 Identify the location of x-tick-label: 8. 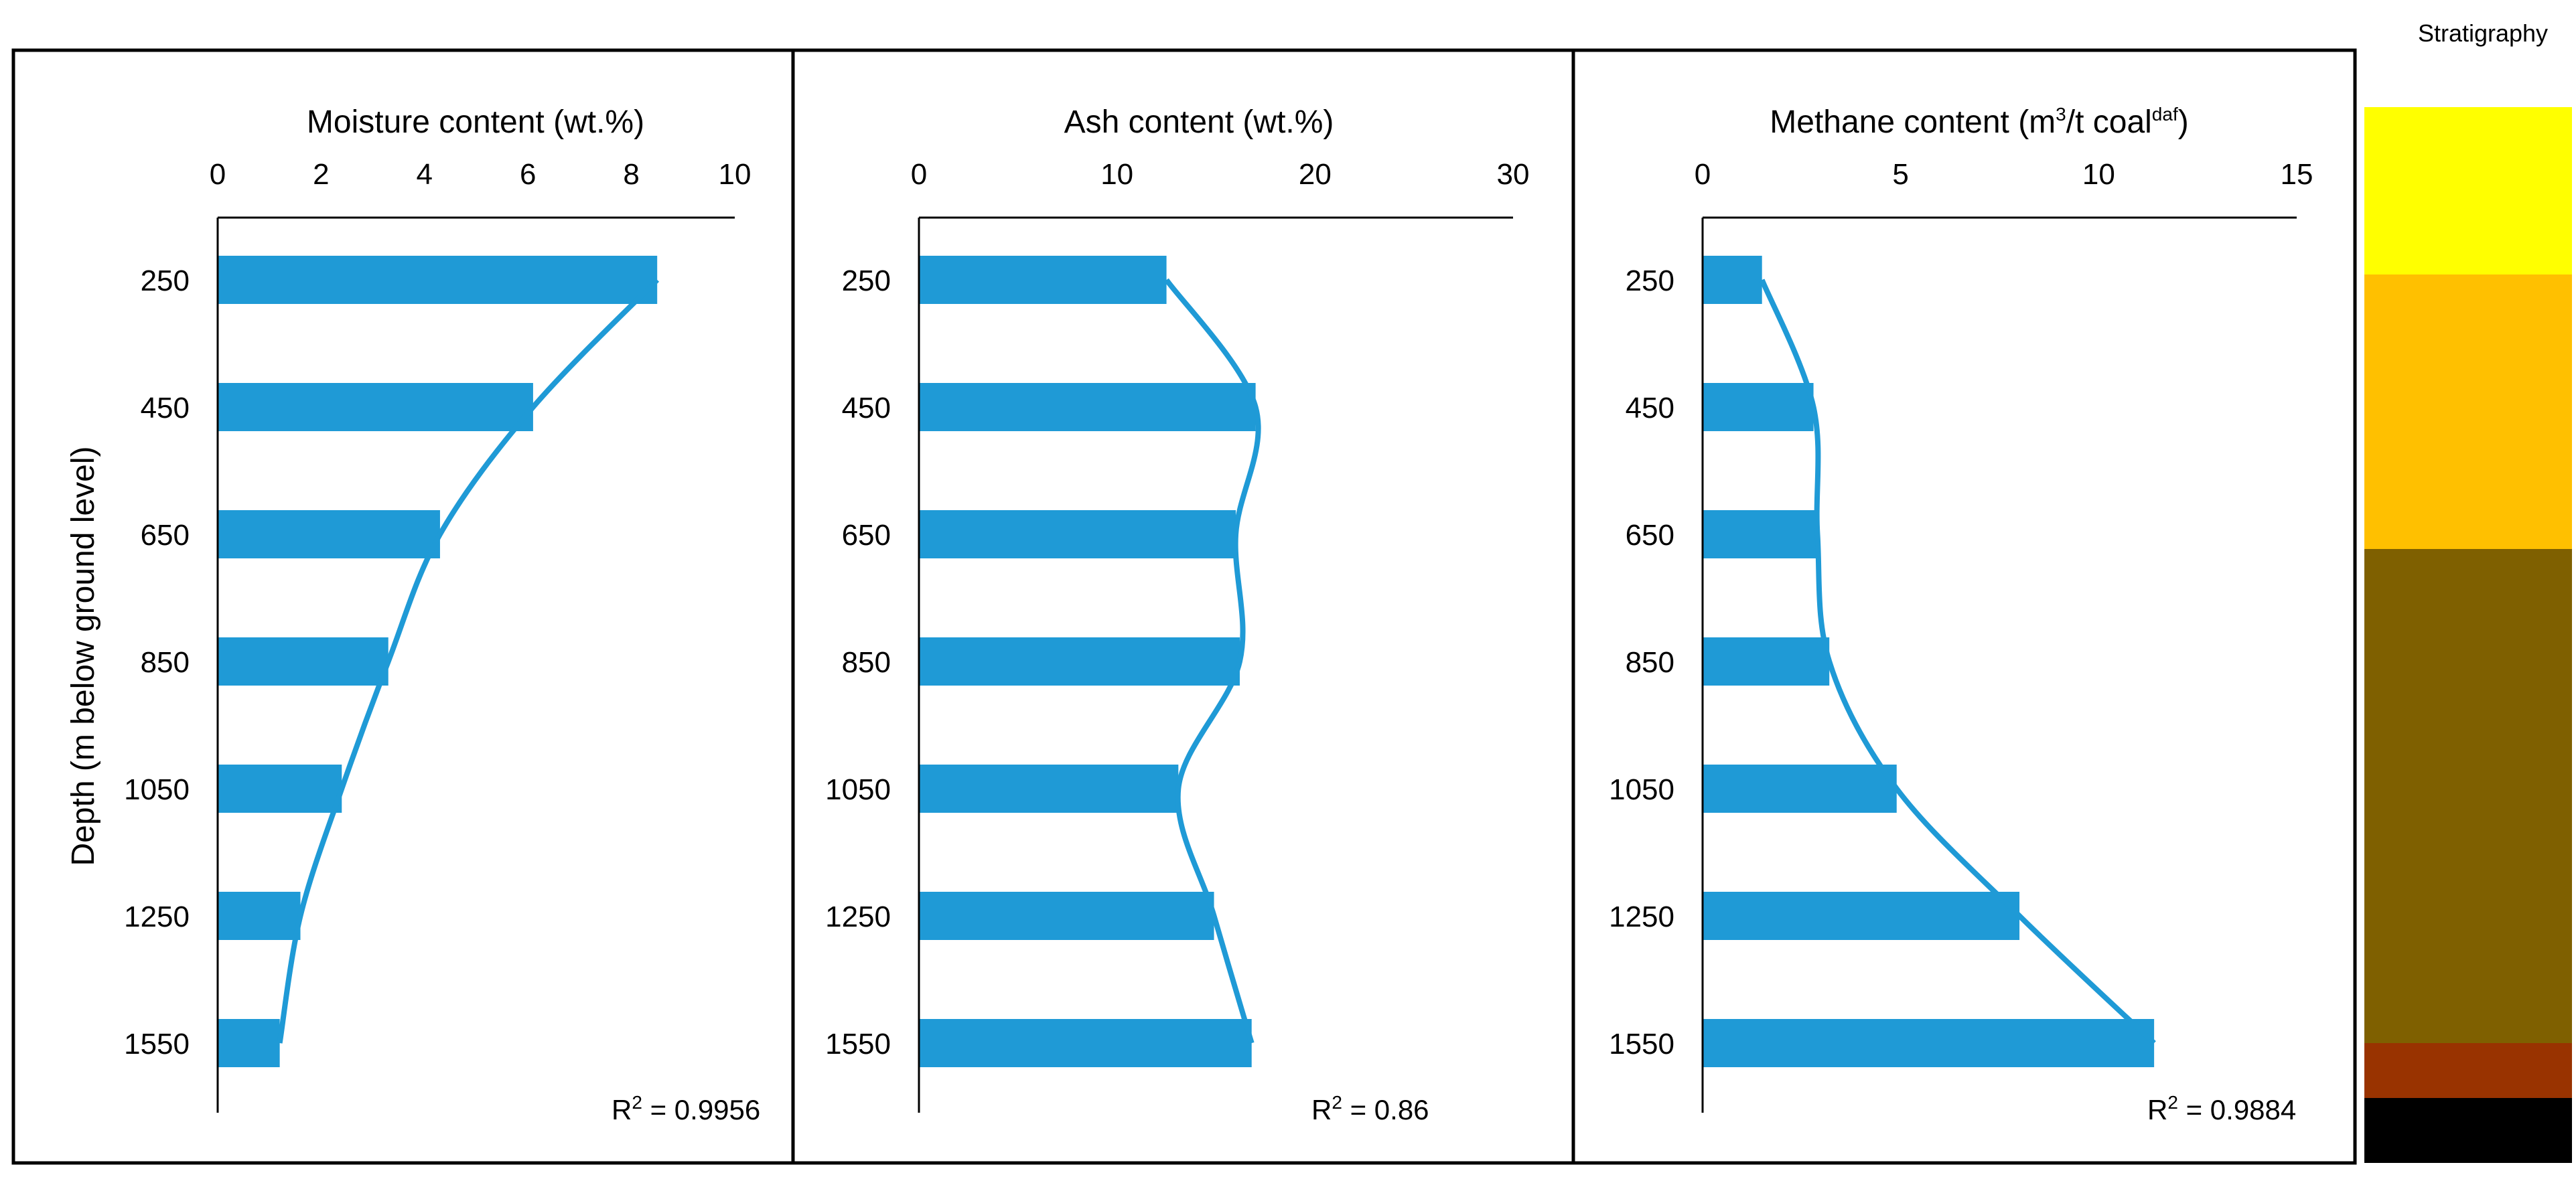
(631, 174).